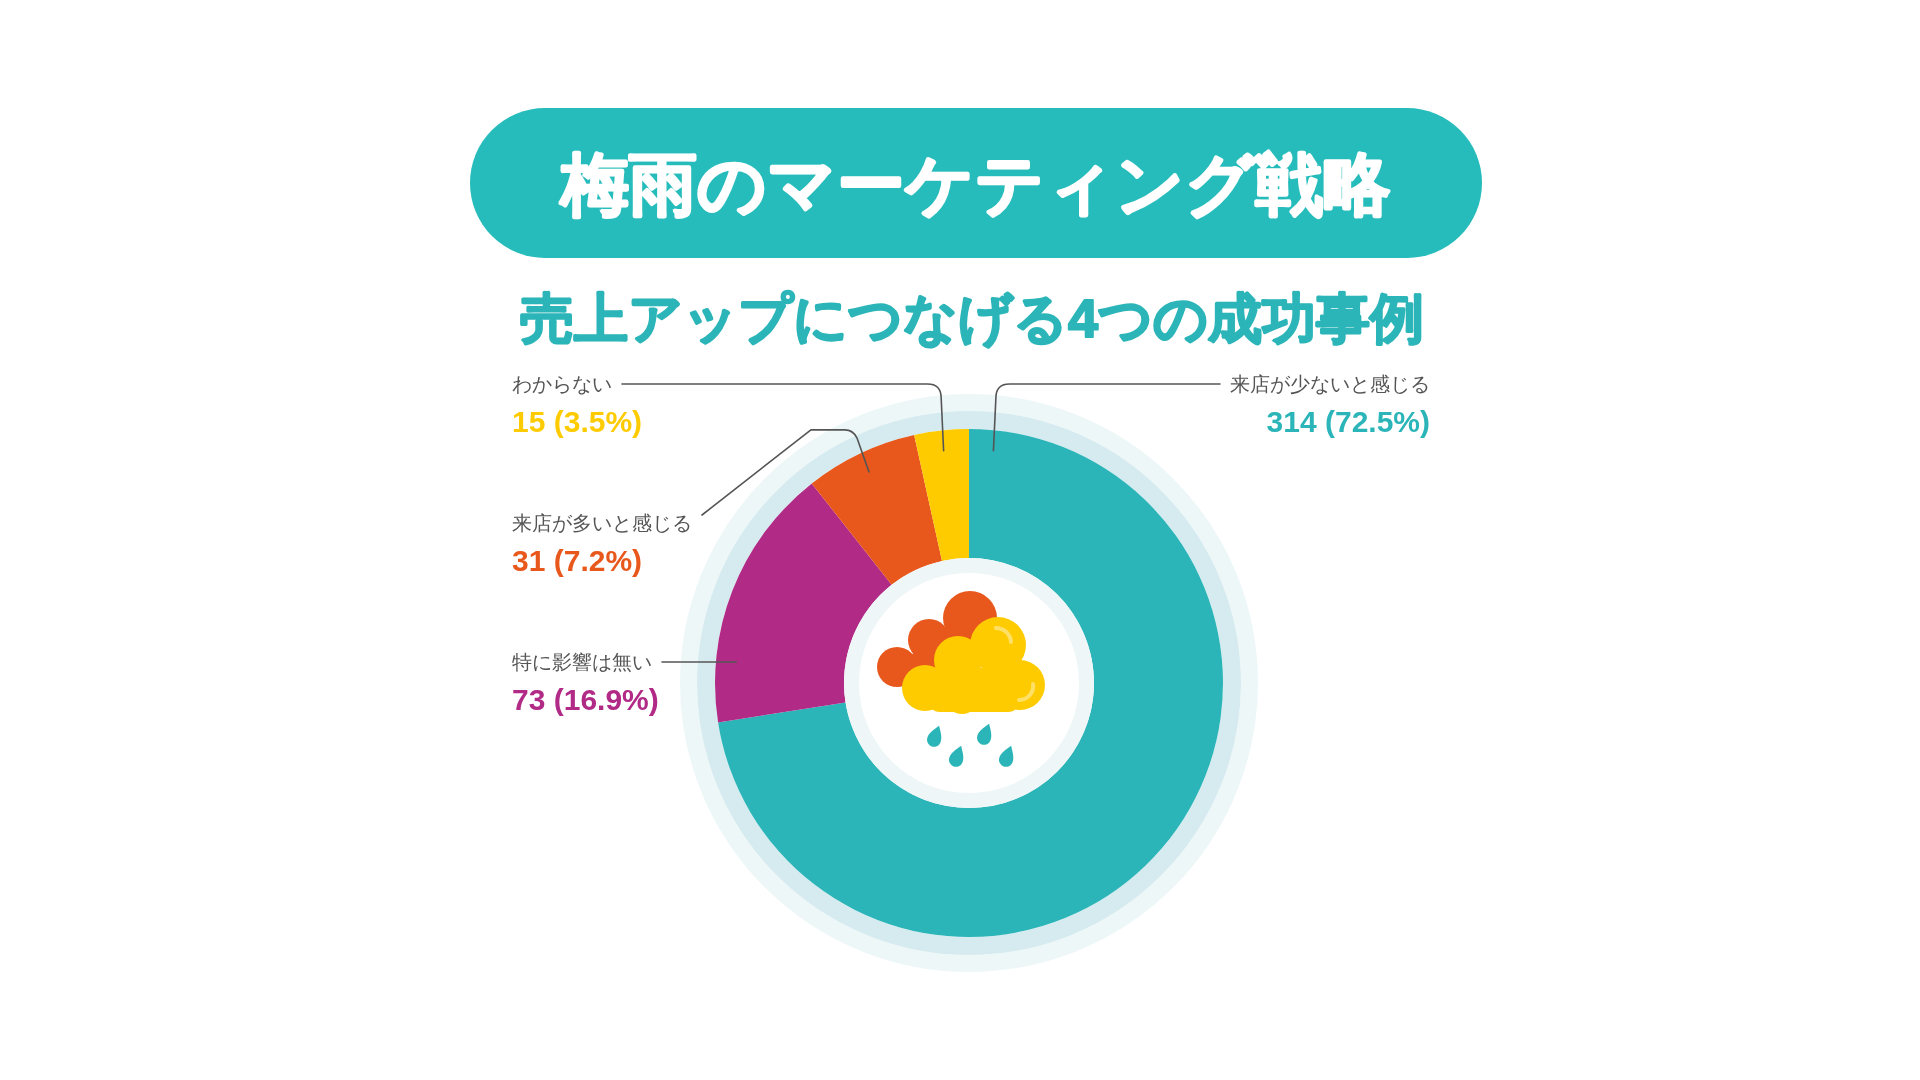  I want to click on data-label: 31 (7.2%), so click(577, 560).